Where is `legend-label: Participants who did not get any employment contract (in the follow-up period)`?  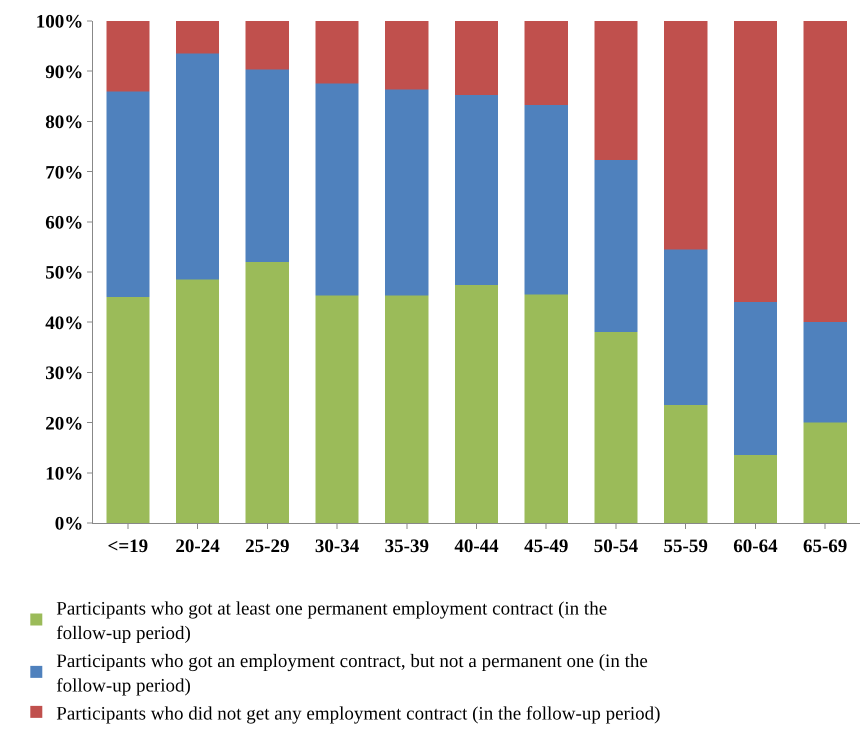 legend-label: Participants who did not get any employment contract (in the follow-up period) is located at coordinates (358, 713).